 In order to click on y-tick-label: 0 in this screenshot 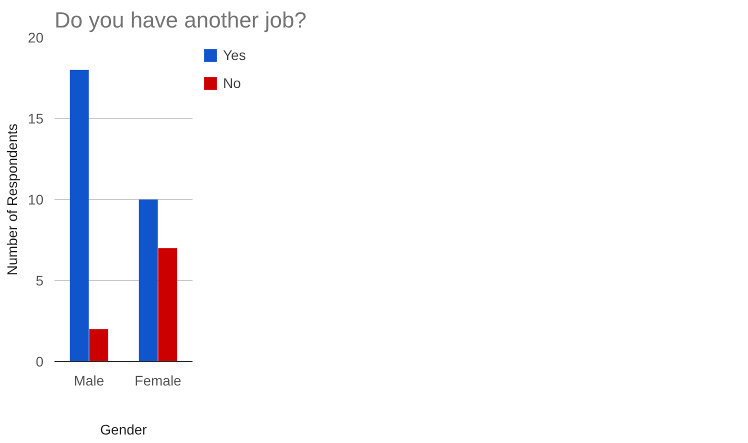, I will do `click(40, 362)`.